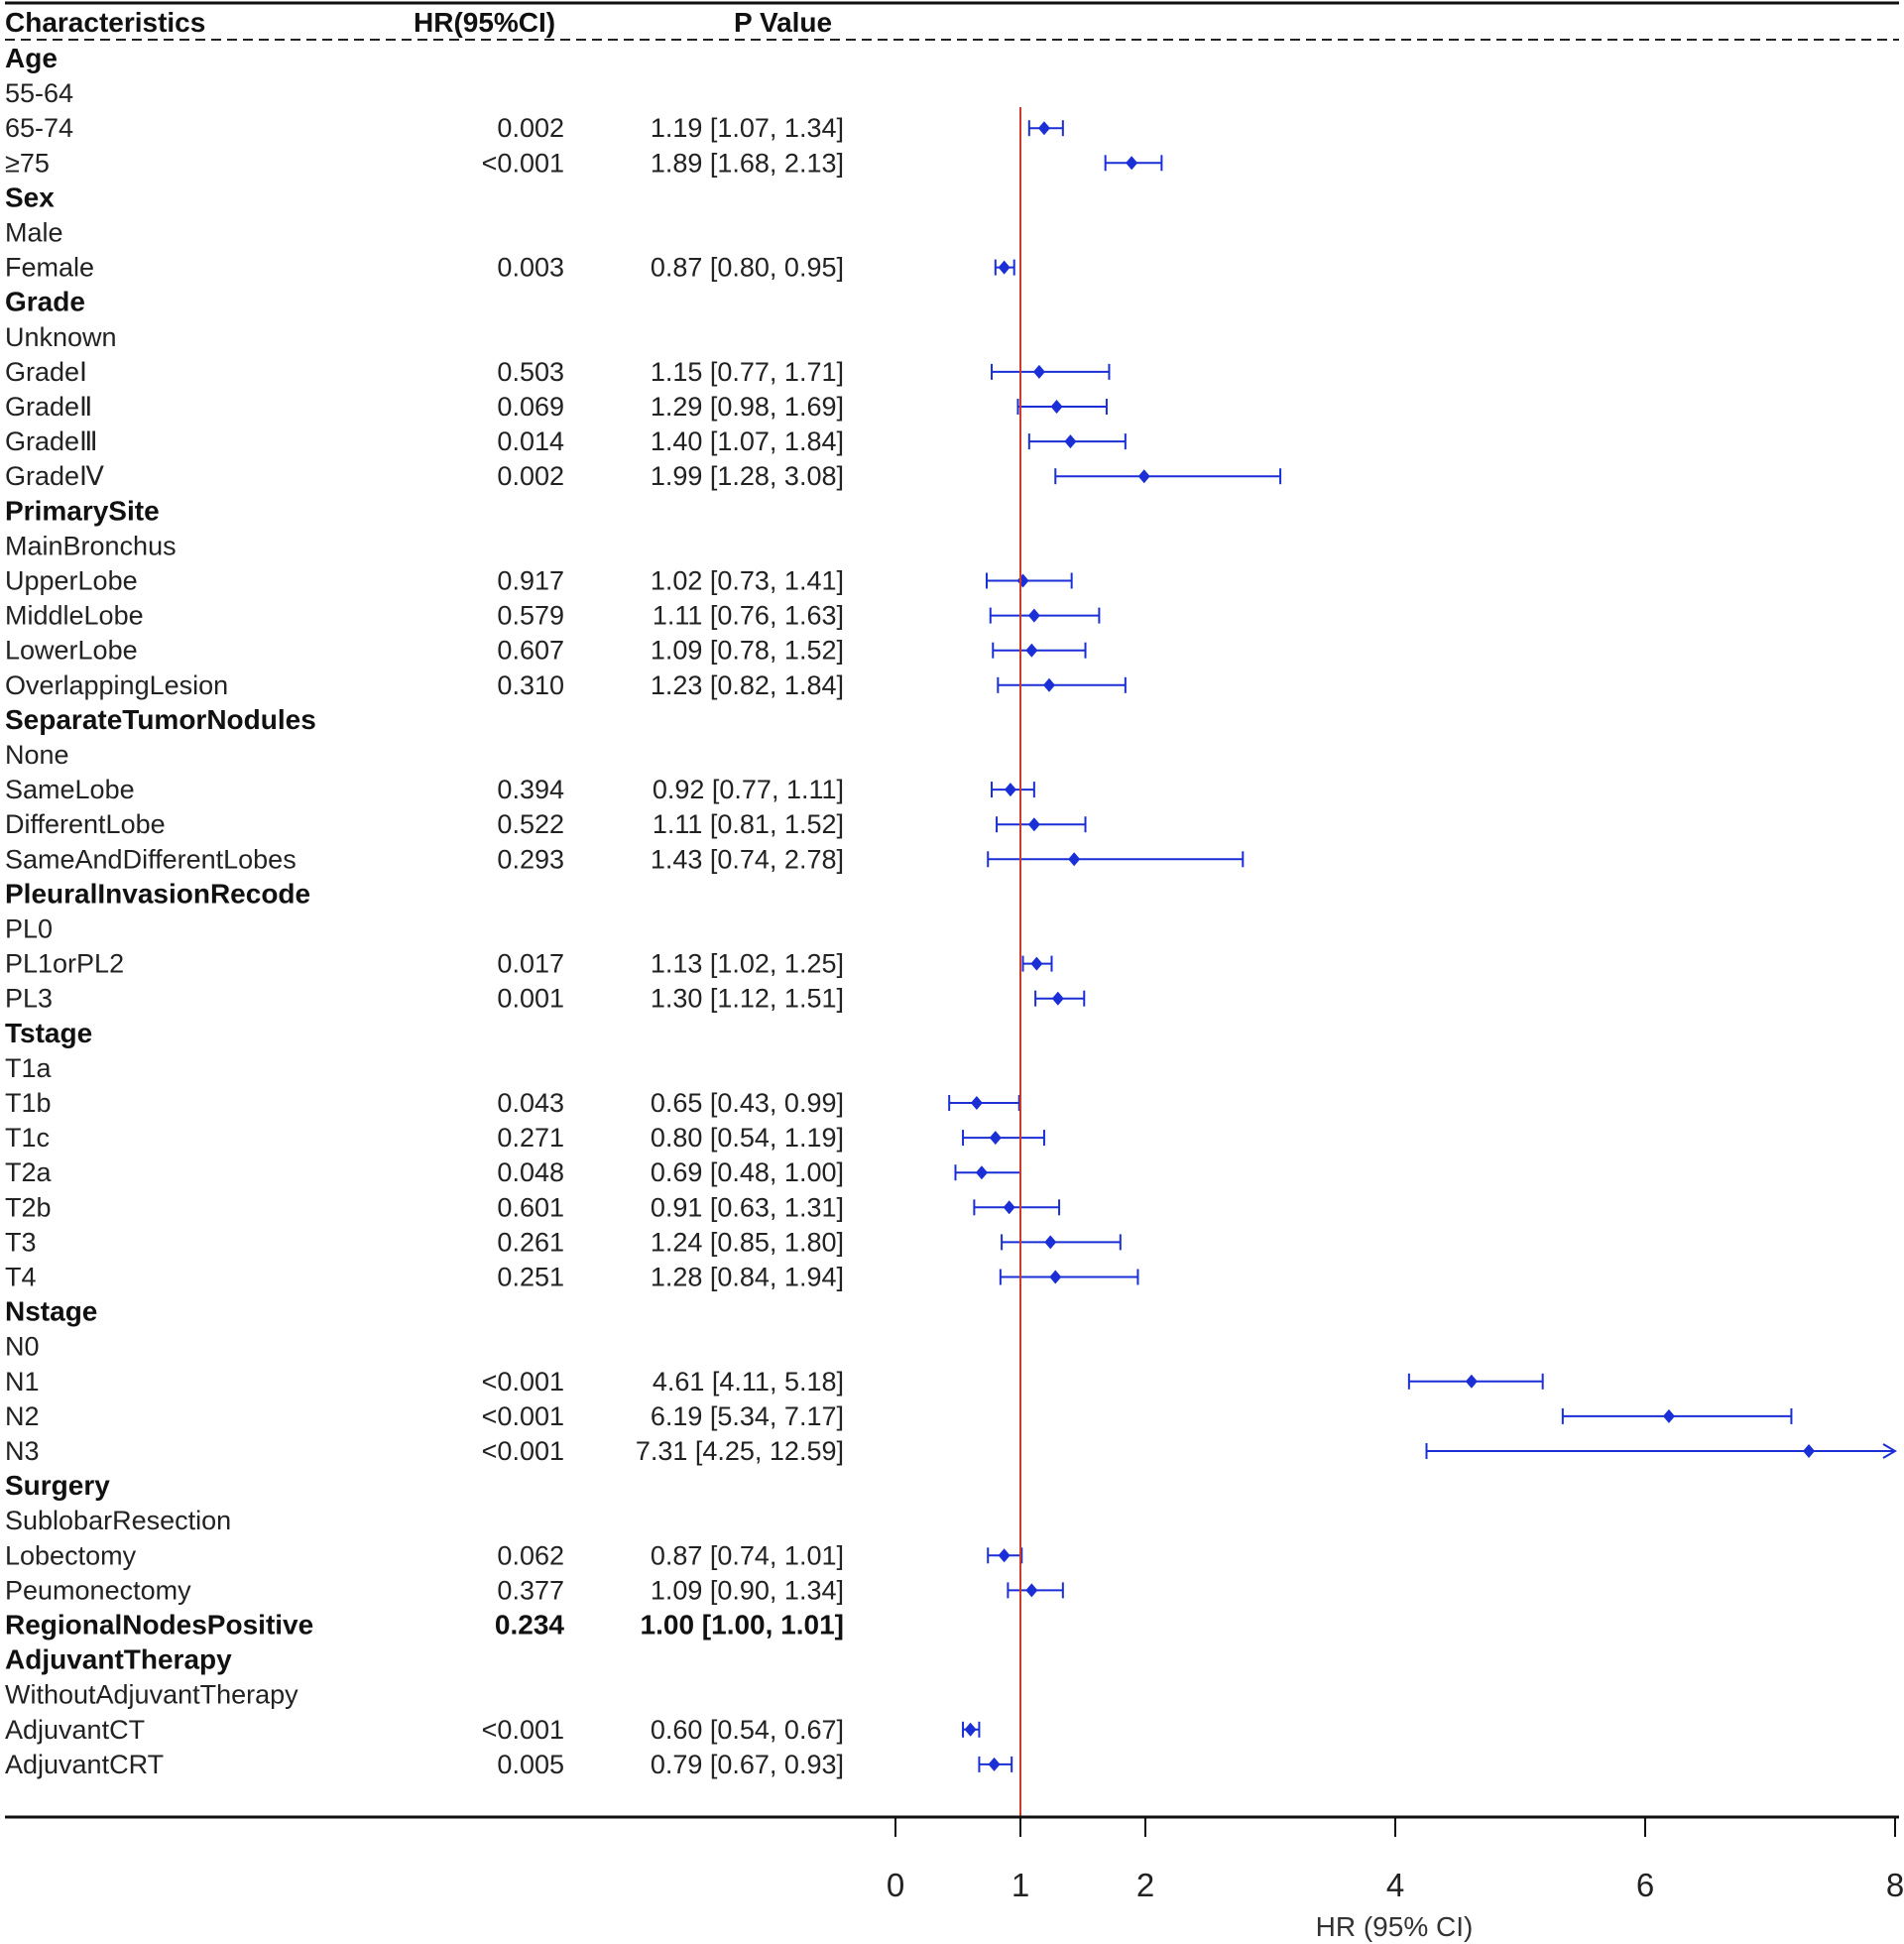  What do you see at coordinates (740, 1451) in the screenshot?
I see `hr-ci-text: 7.31 [4.25, 12.59]` at bounding box center [740, 1451].